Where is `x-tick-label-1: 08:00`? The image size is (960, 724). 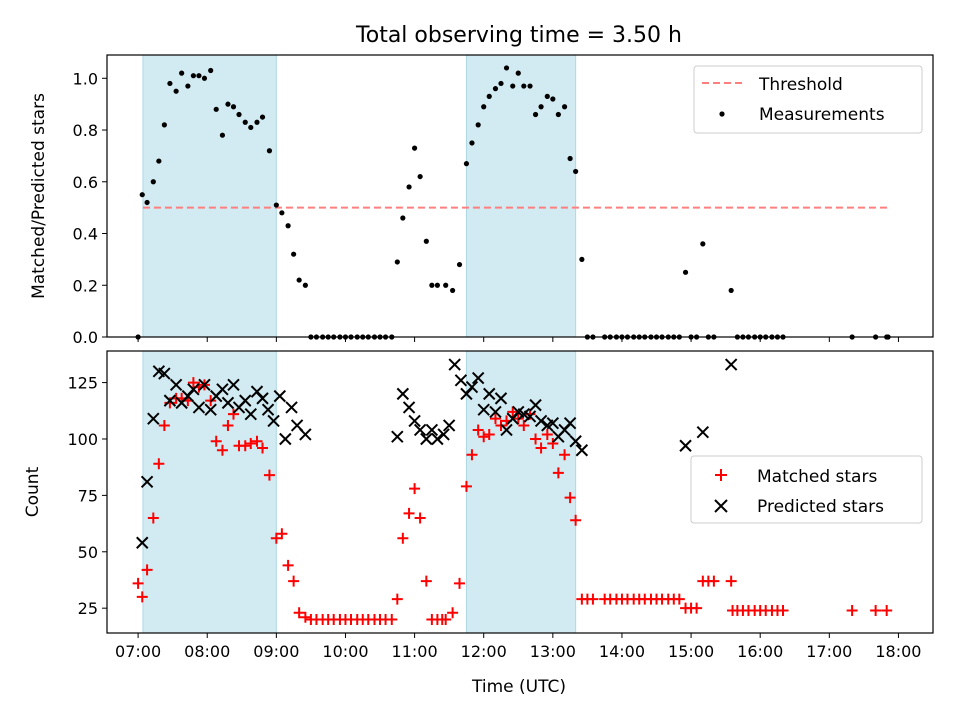 x-tick-label-1: 08:00 is located at coordinates (207, 651).